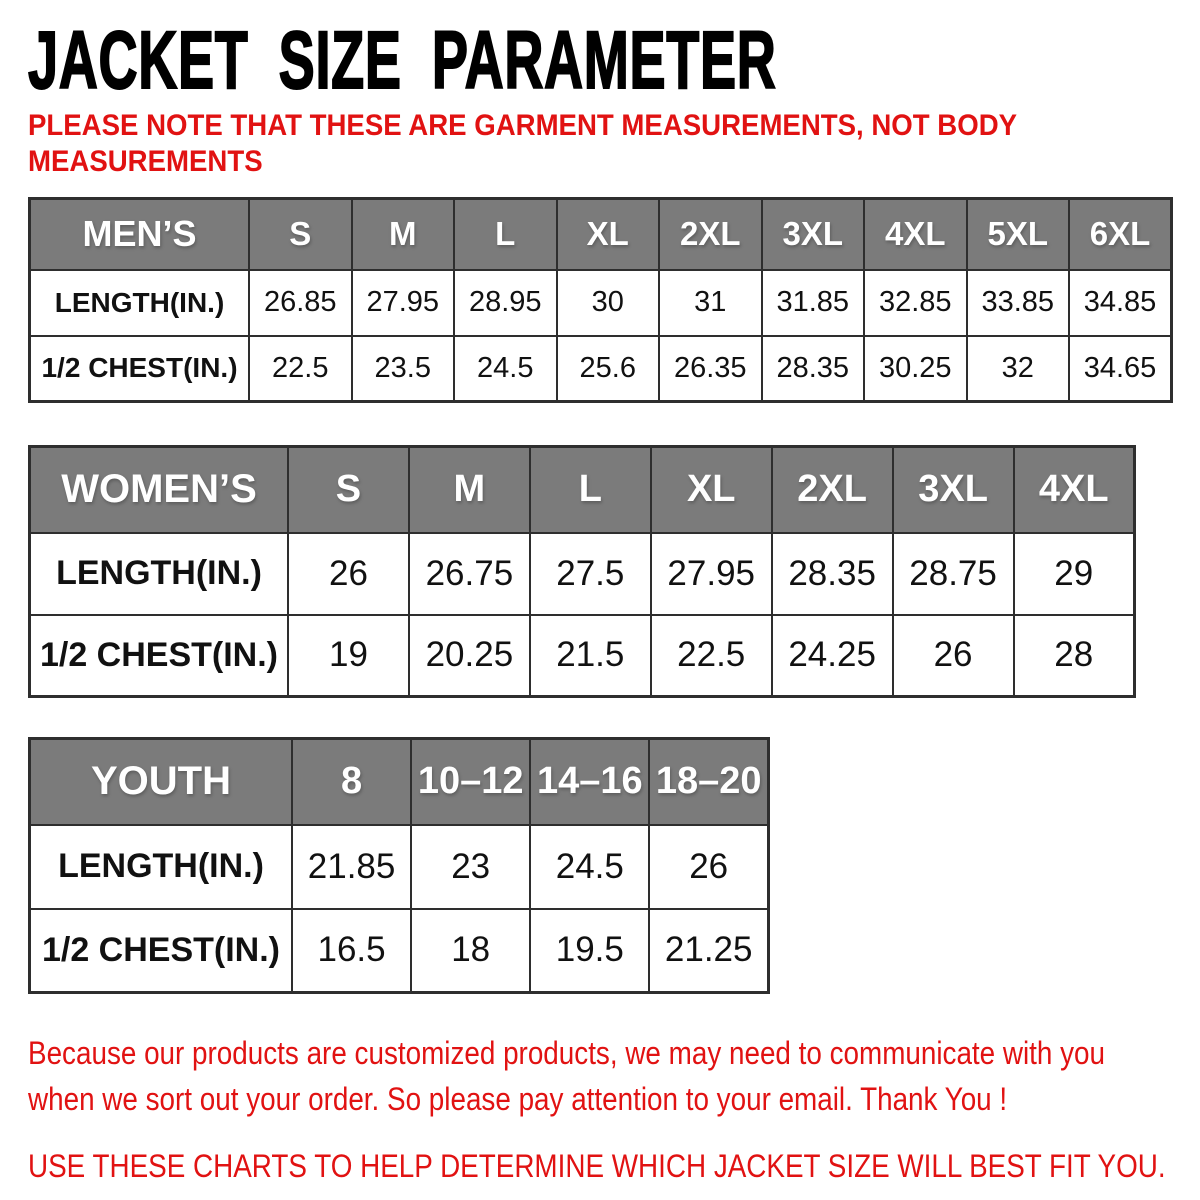 The height and width of the screenshot is (1200, 1200). What do you see at coordinates (471, 950) in the screenshot?
I see `size-value-cell: 18` at bounding box center [471, 950].